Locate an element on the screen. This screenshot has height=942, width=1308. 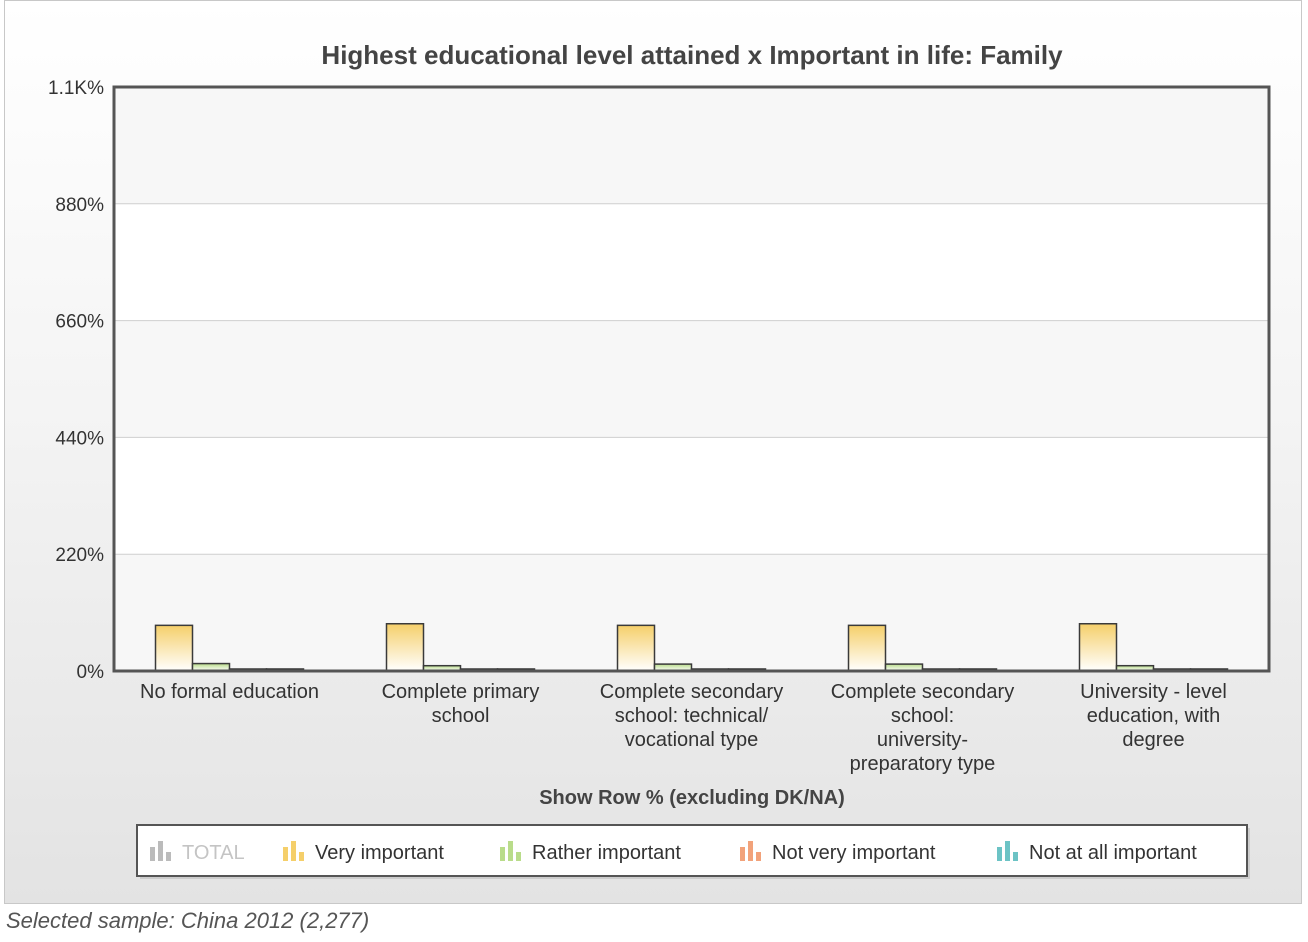
x-category-label: university- is located at coordinates (922, 740).